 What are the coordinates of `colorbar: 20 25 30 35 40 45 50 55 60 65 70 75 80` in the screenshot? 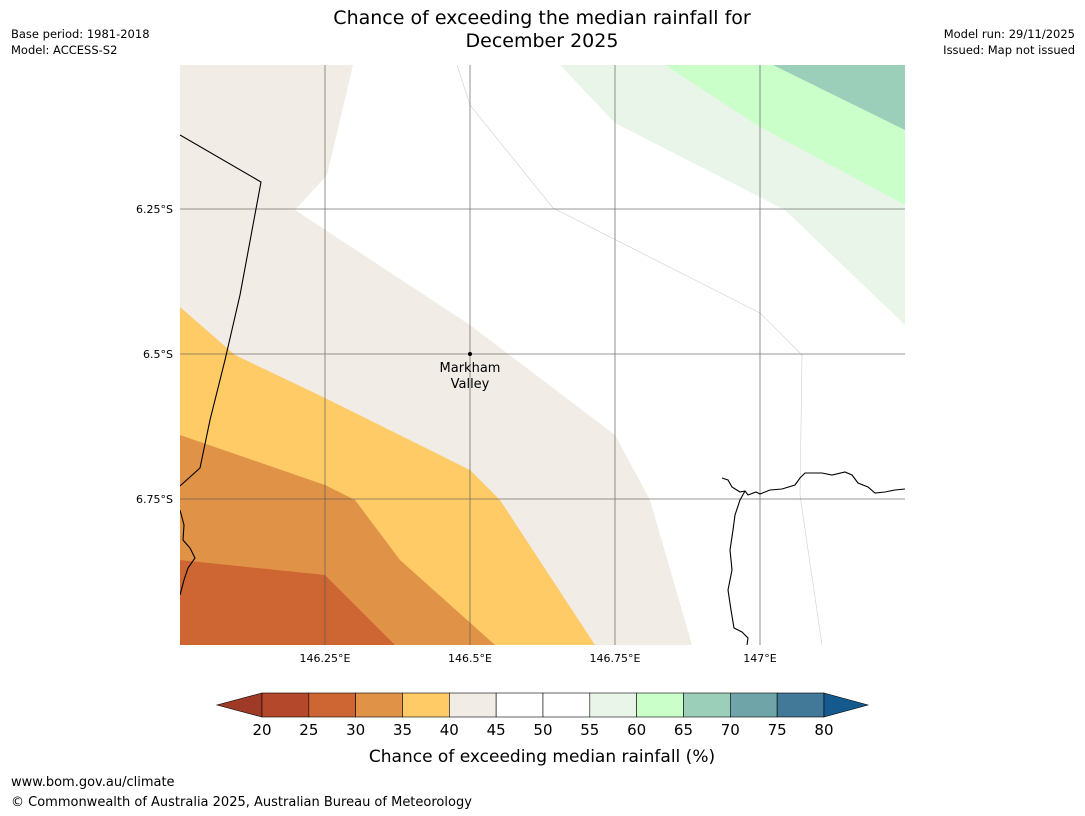 It's located at (542, 715).